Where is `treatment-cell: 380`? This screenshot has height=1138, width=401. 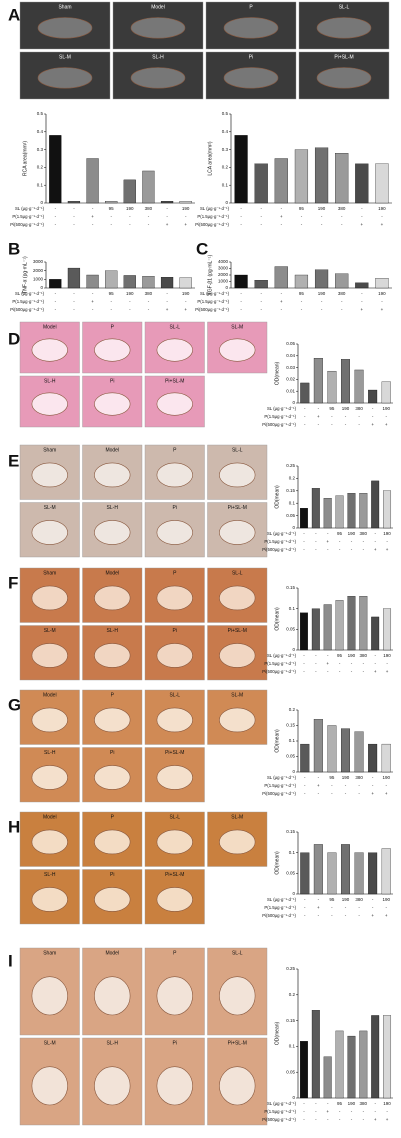
treatment-cell: 380 is located at coordinates (359, 899).